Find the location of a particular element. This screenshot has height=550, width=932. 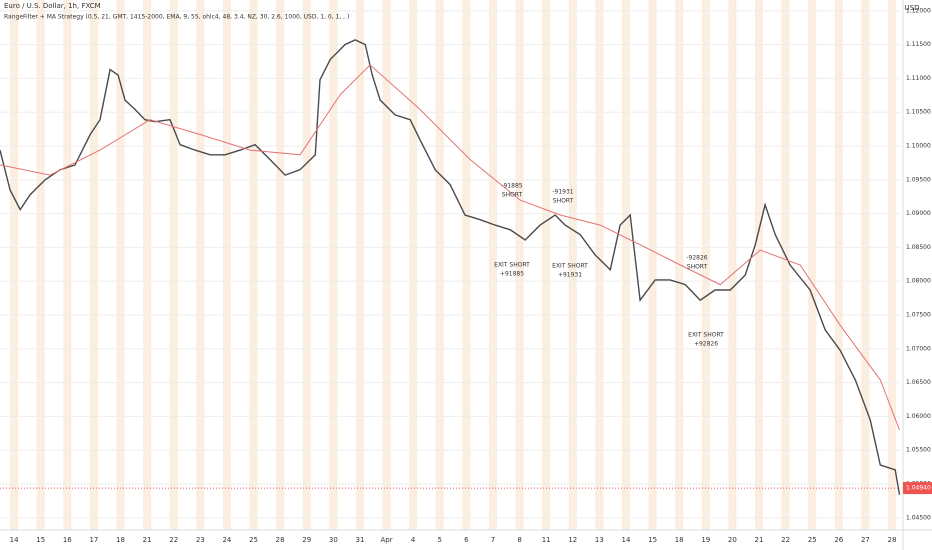

x-tick-label: 13 is located at coordinates (599, 540).